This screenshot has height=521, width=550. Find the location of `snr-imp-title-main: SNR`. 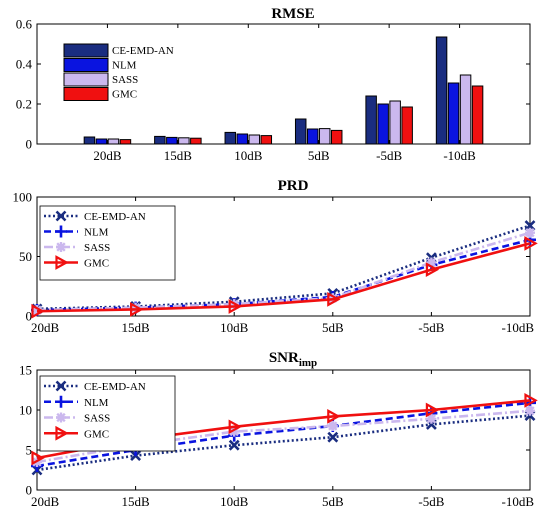

snr-imp-title-main: SNR is located at coordinates (284, 358).